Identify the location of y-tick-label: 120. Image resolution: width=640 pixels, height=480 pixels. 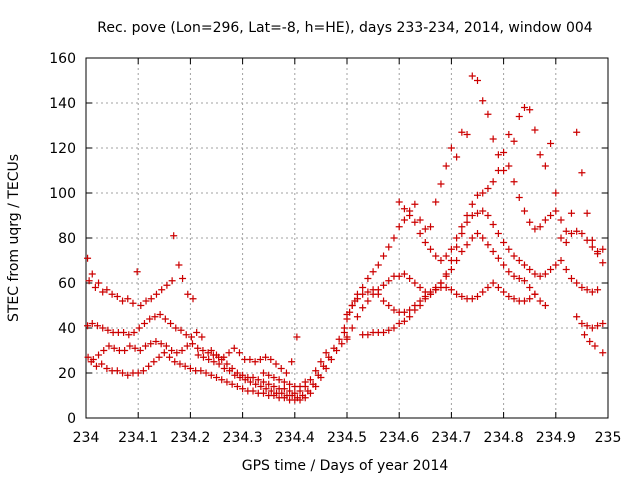
(62, 149).